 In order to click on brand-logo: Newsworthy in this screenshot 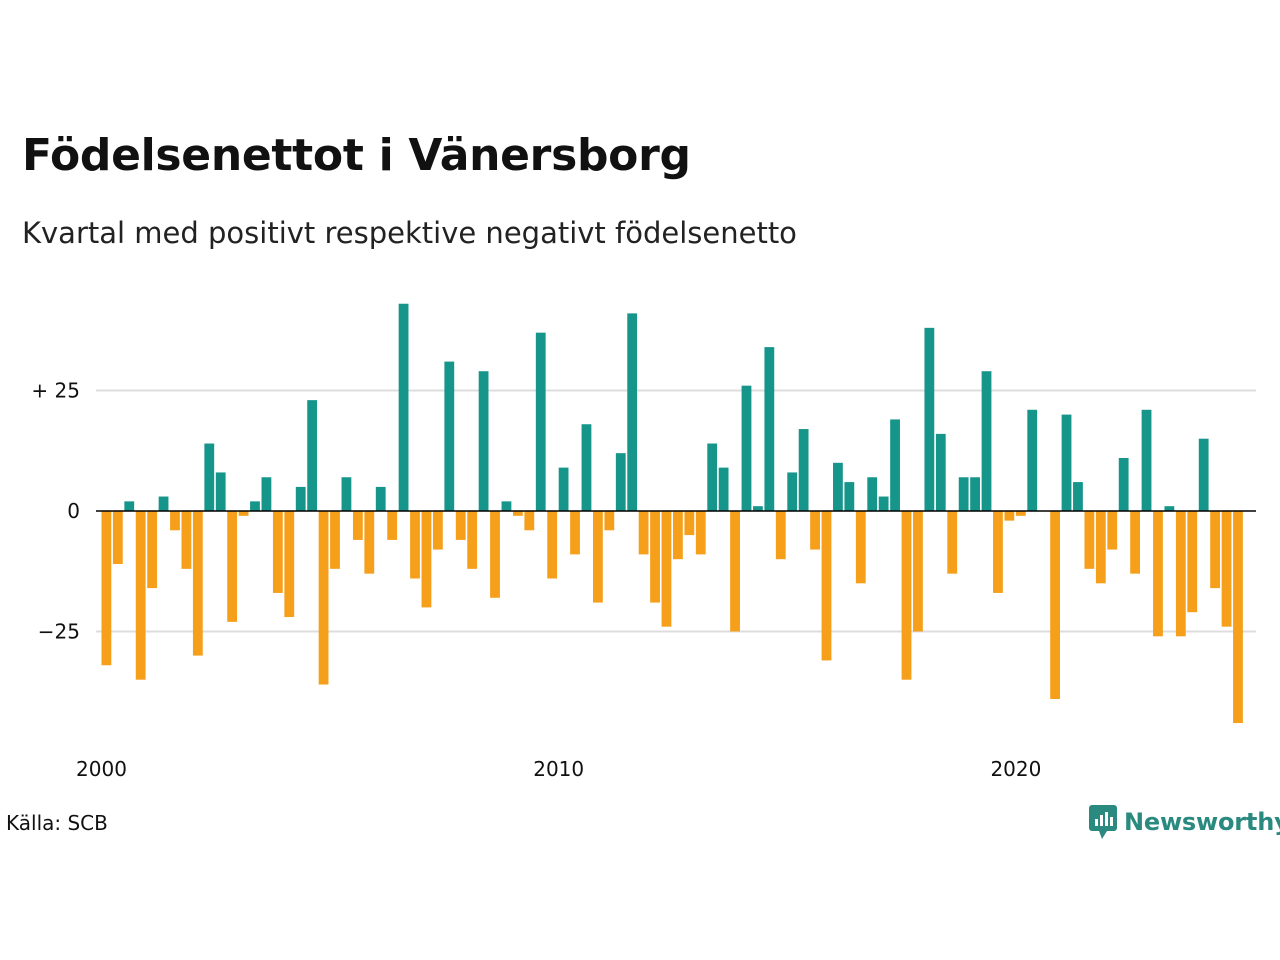, I will do `click(1184, 822)`.